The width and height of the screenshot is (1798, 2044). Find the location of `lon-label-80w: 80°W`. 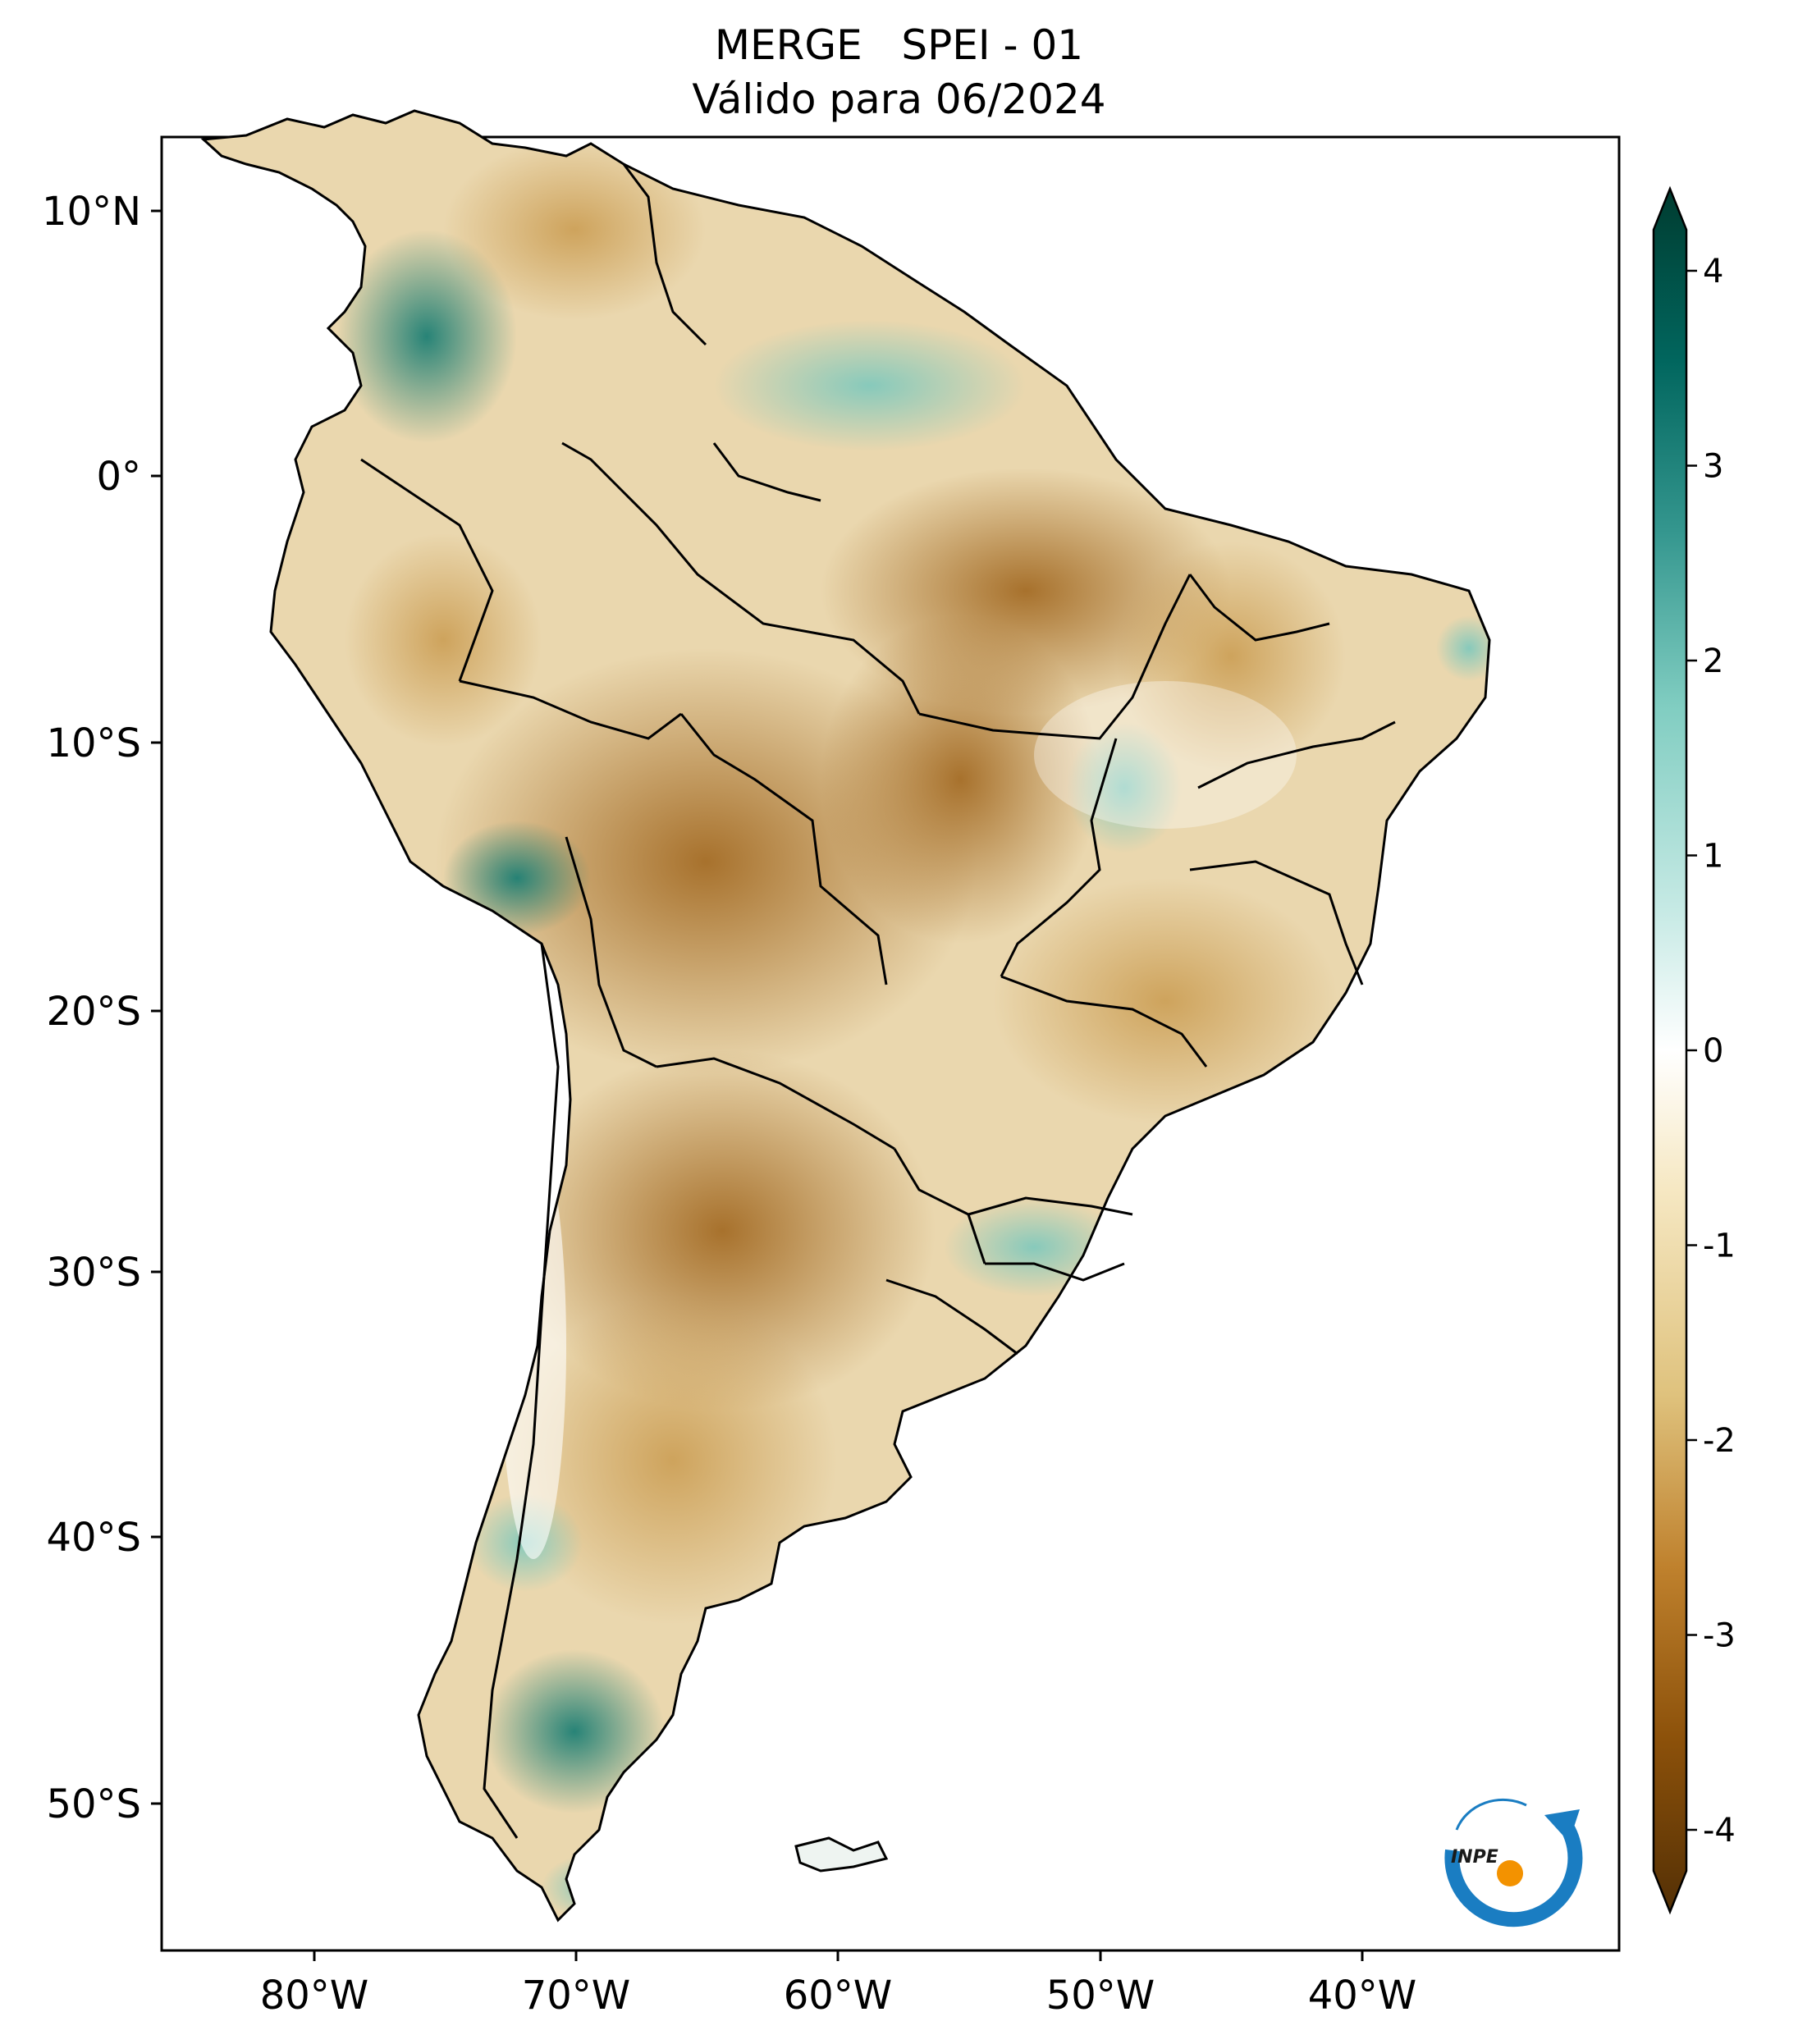

lon-label-80w: 80°W is located at coordinates (314, 1996).